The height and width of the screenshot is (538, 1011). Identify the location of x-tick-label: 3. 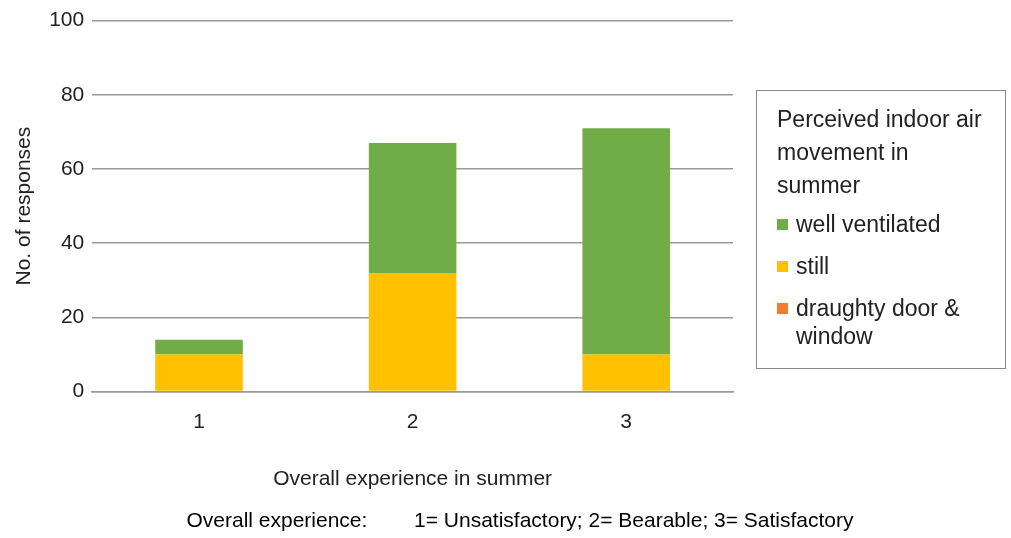
(626, 420).